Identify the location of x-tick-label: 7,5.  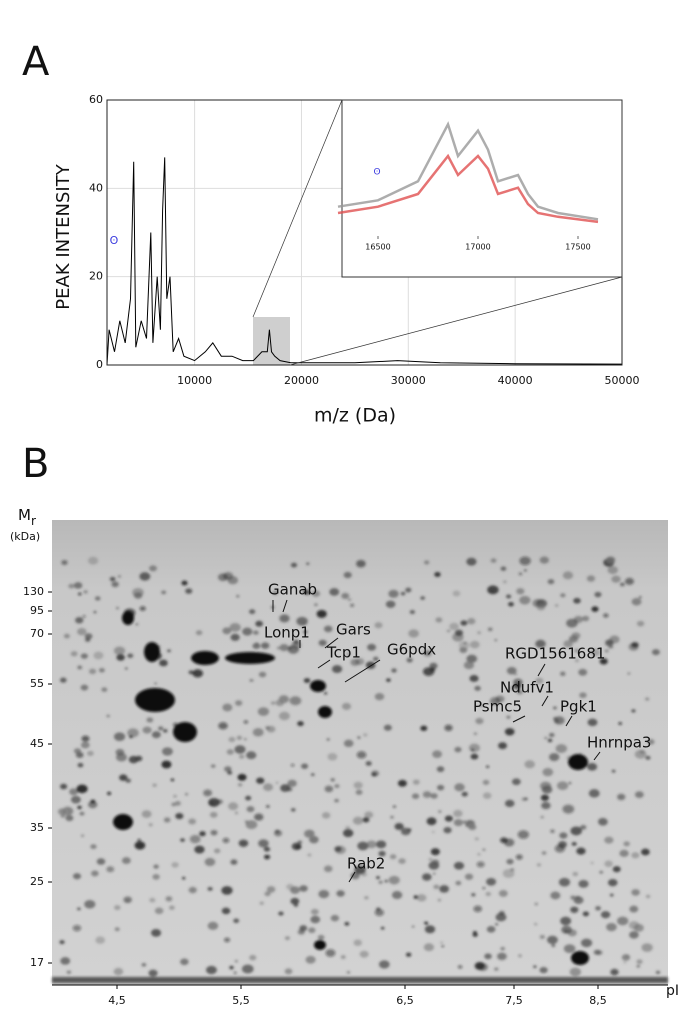
(514, 1000).